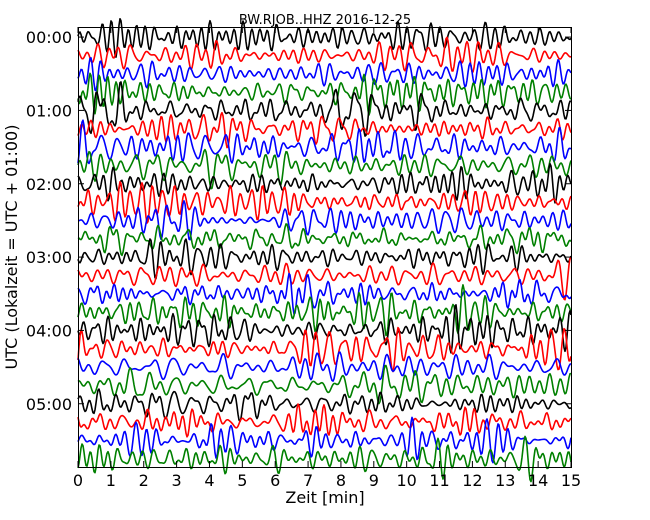 This screenshot has width=650, height=520. I want to click on y-axis-label: UTC (Lokalzeit = UTC + 01:00), so click(11, 247).